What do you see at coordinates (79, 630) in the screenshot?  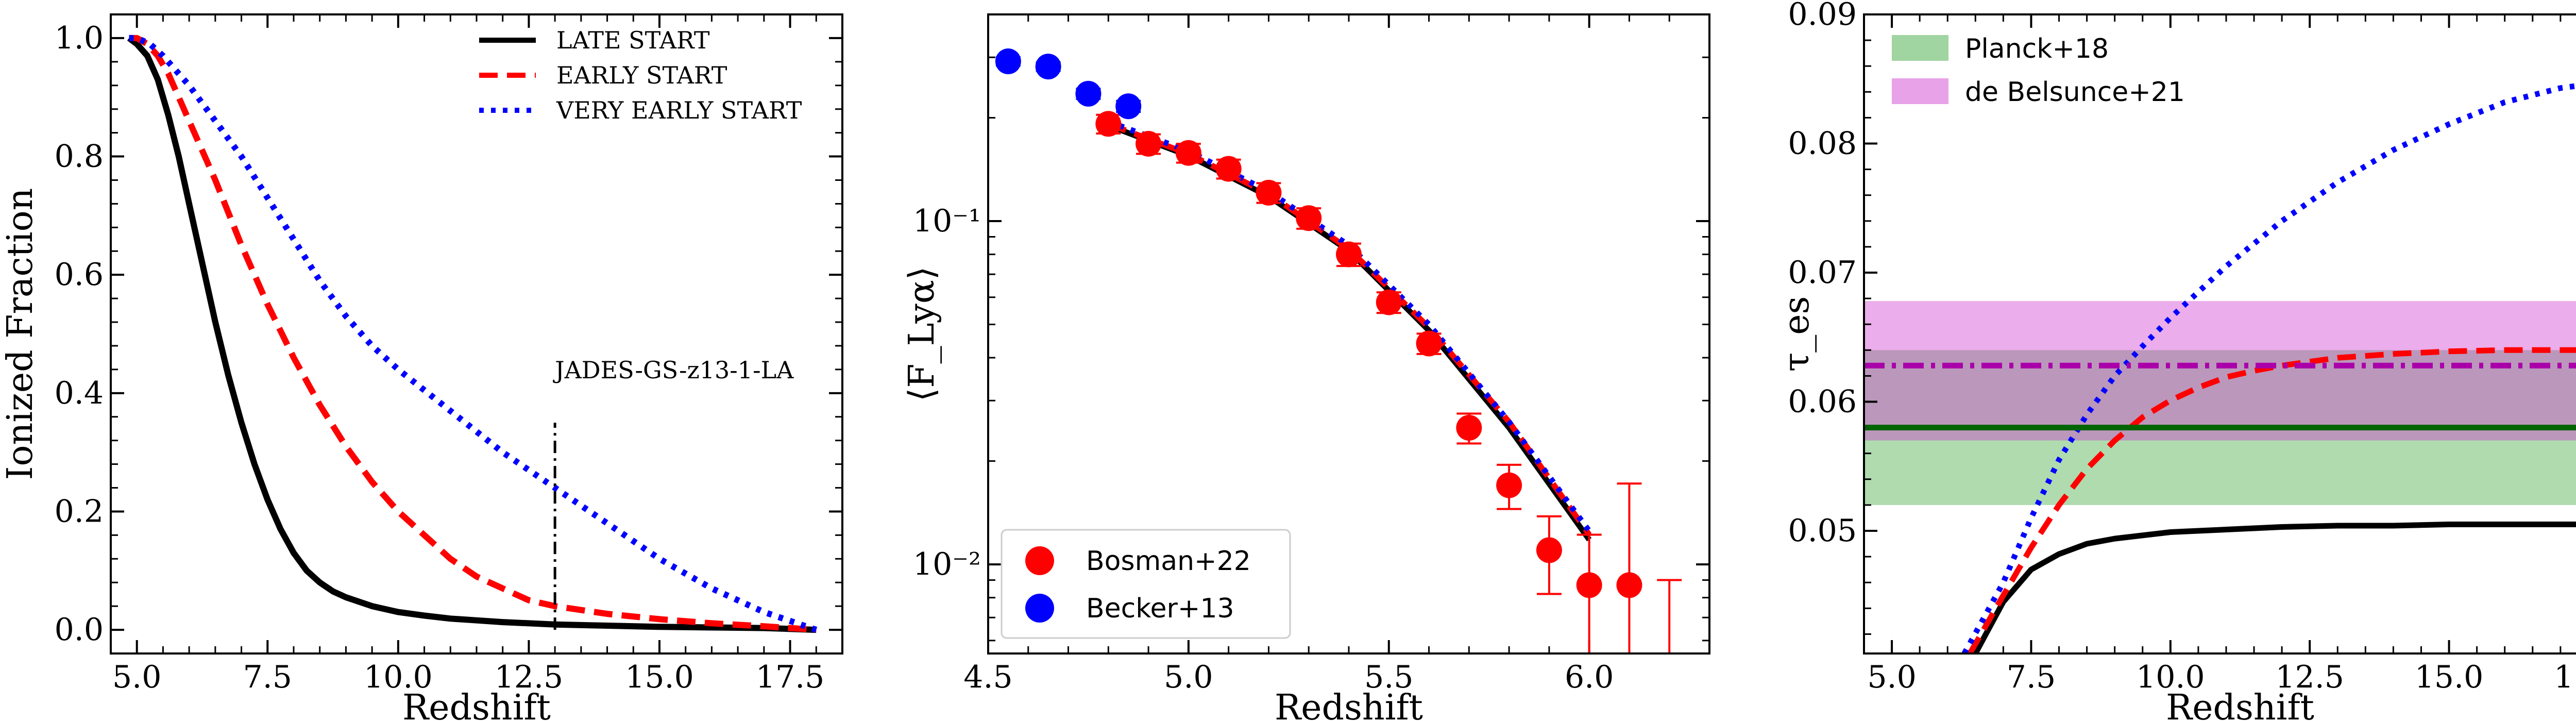 I see `y-tick-label: 0.0` at bounding box center [79, 630].